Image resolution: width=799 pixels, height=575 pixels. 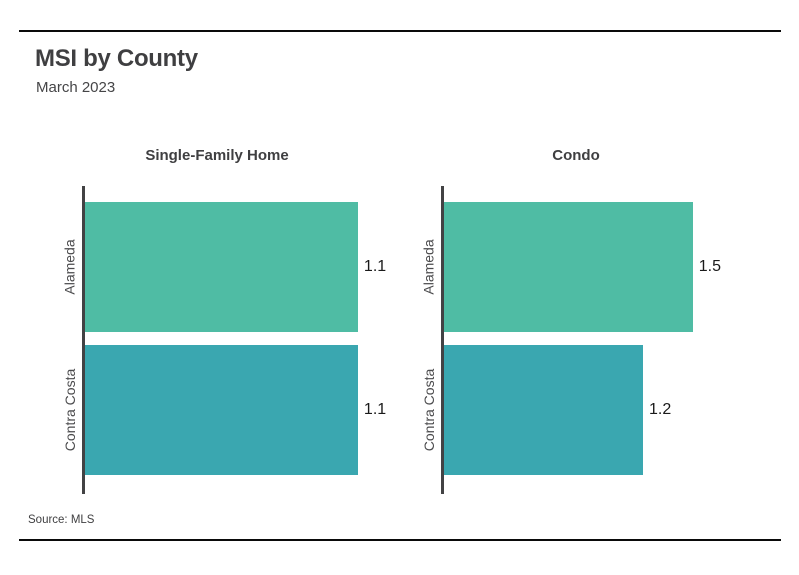 I want to click on bar-row-contra-costa: Contra Costa 1.1, so click(x=238, y=410).